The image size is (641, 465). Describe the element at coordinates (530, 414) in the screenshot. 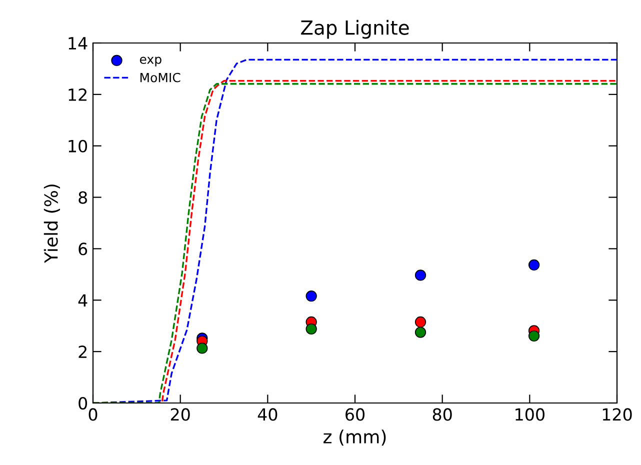

I see `x-tick-label: 100` at that location.